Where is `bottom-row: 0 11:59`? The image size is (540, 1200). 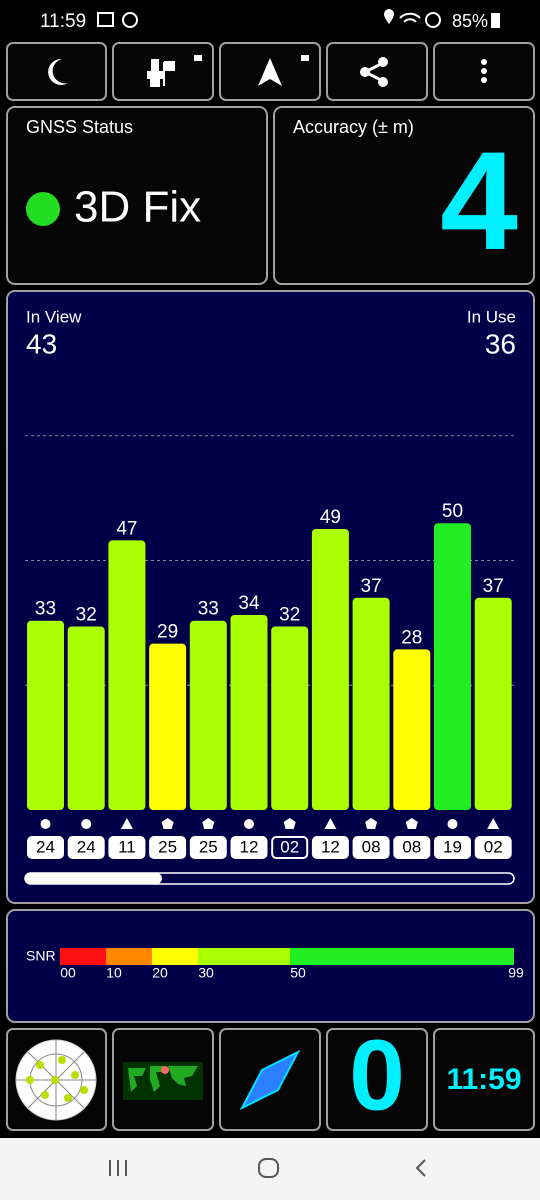 bottom-row: 0 11:59 is located at coordinates (270, 1075).